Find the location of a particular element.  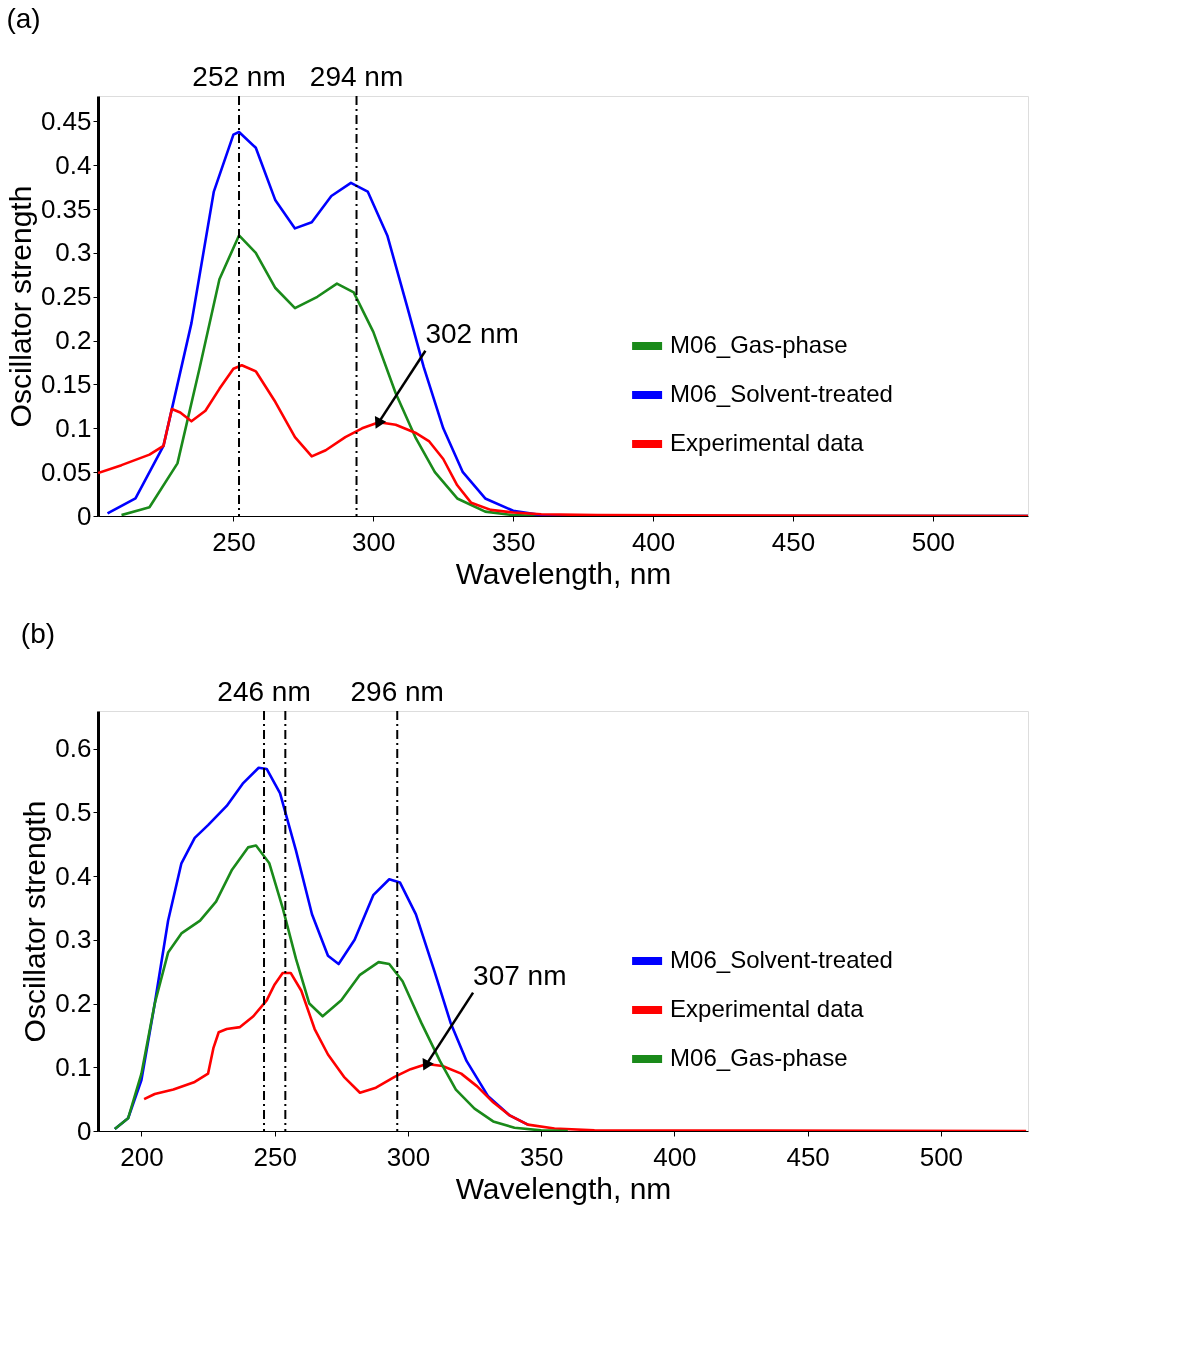

line-series is located at coordinates (341, 987).